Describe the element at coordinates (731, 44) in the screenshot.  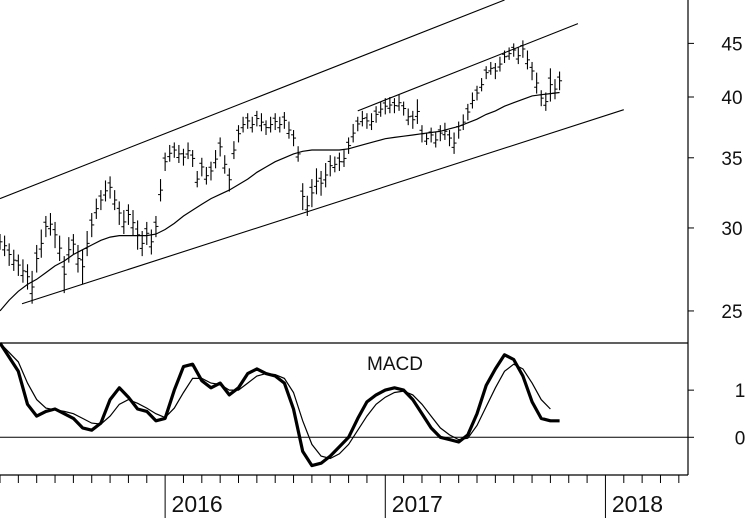
I see `price-y-tick-label: 45` at that location.